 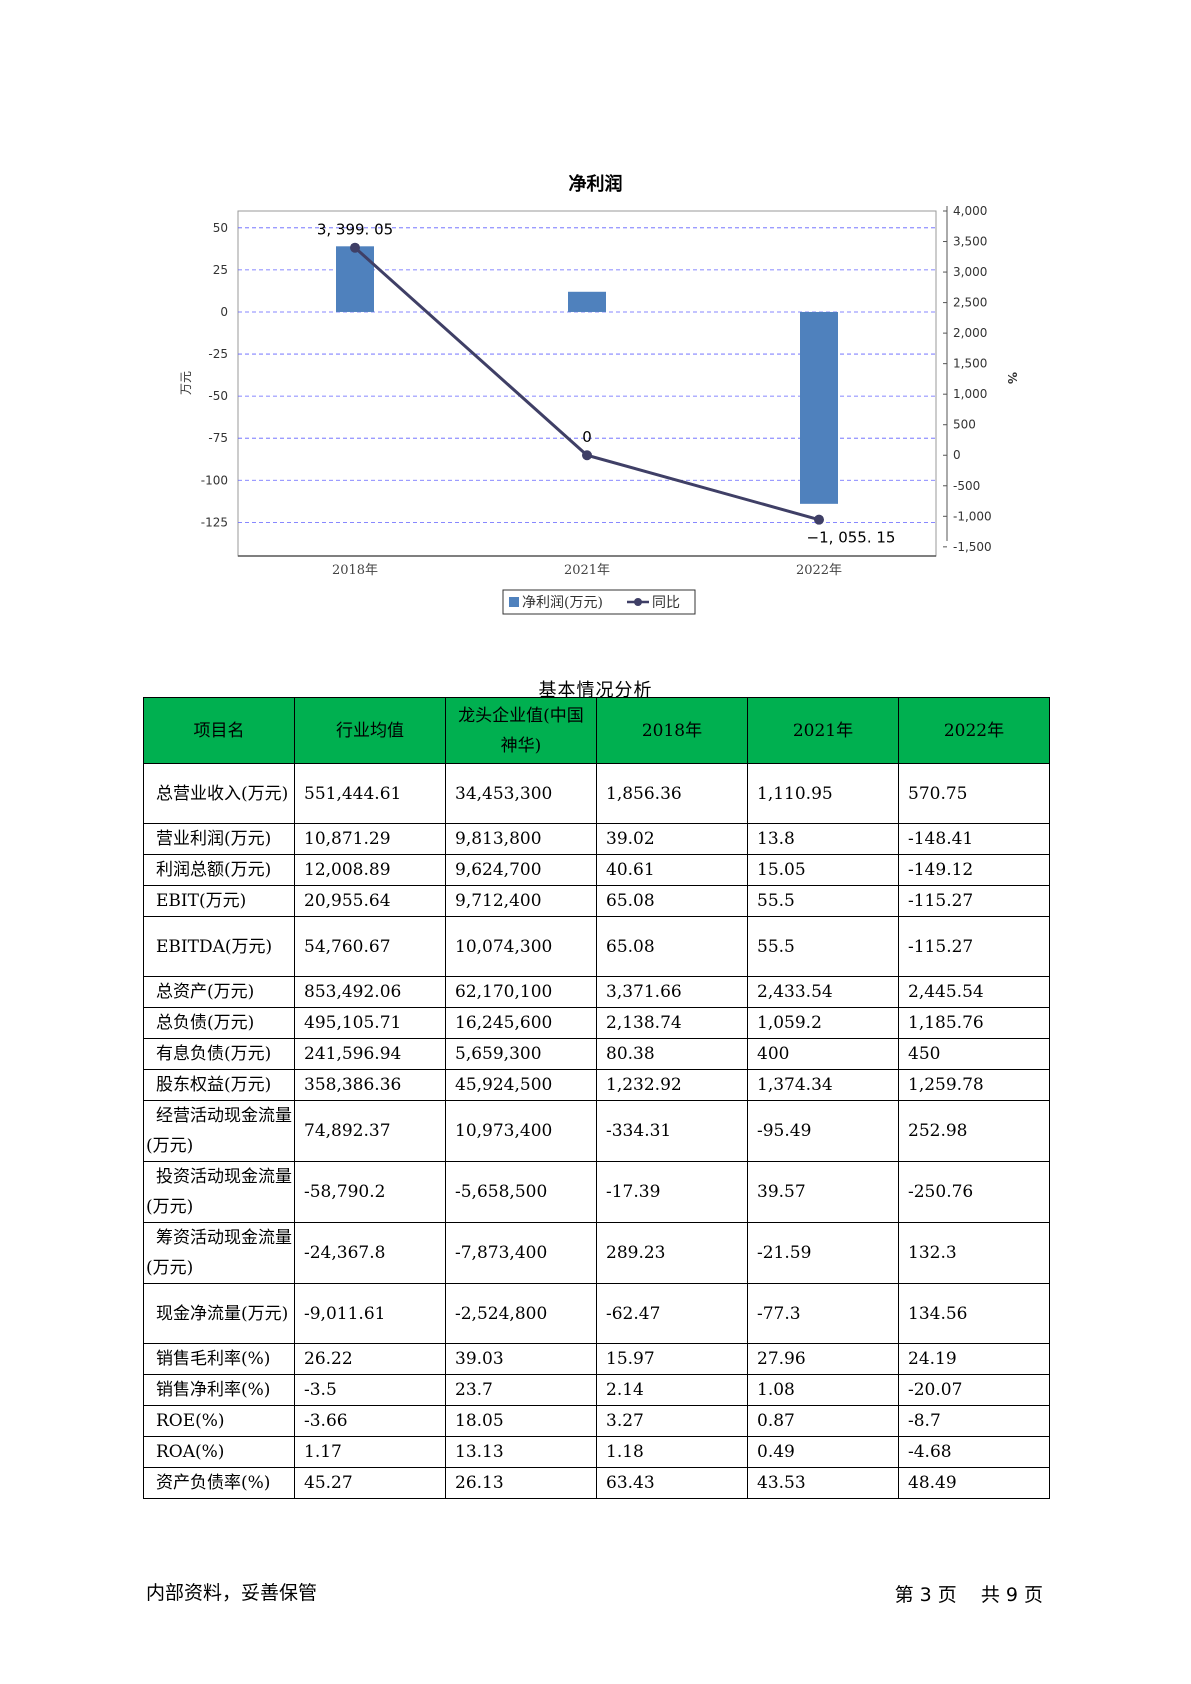 What do you see at coordinates (974, 1359) in the screenshot?
I see `table-cell: 24.19` at bounding box center [974, 1359].